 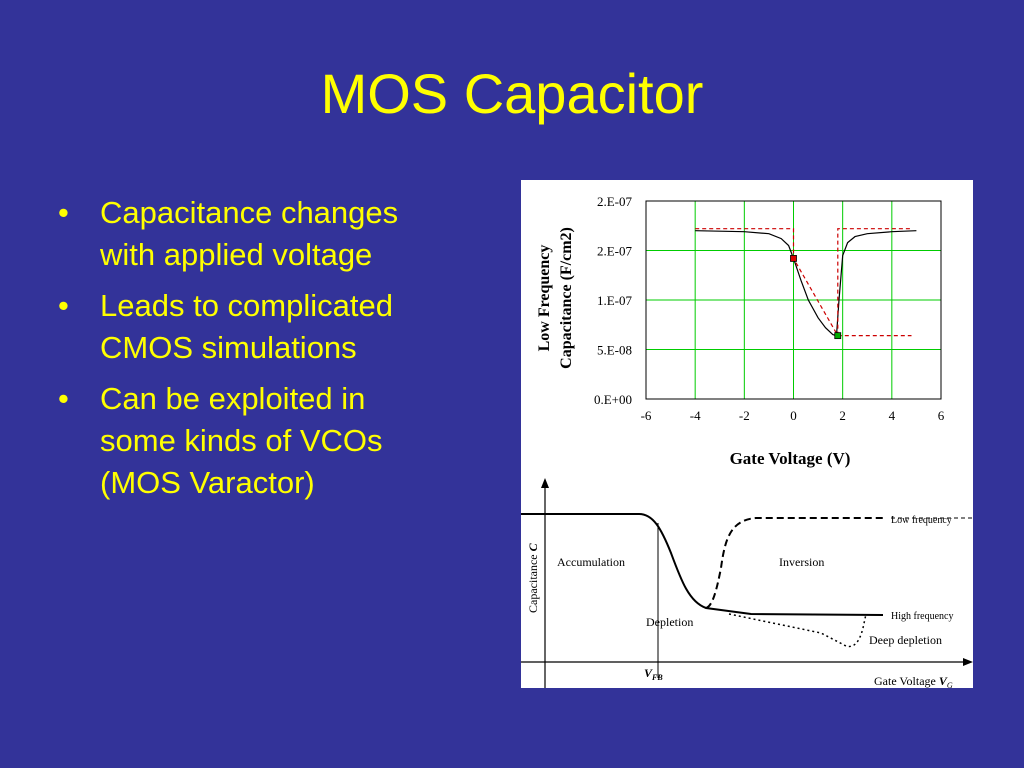 What do you see at coordinates (246, 305) in the screenshot?
I see `bullet-text-line: Leads to complicated` at bounding box center [246, 305].